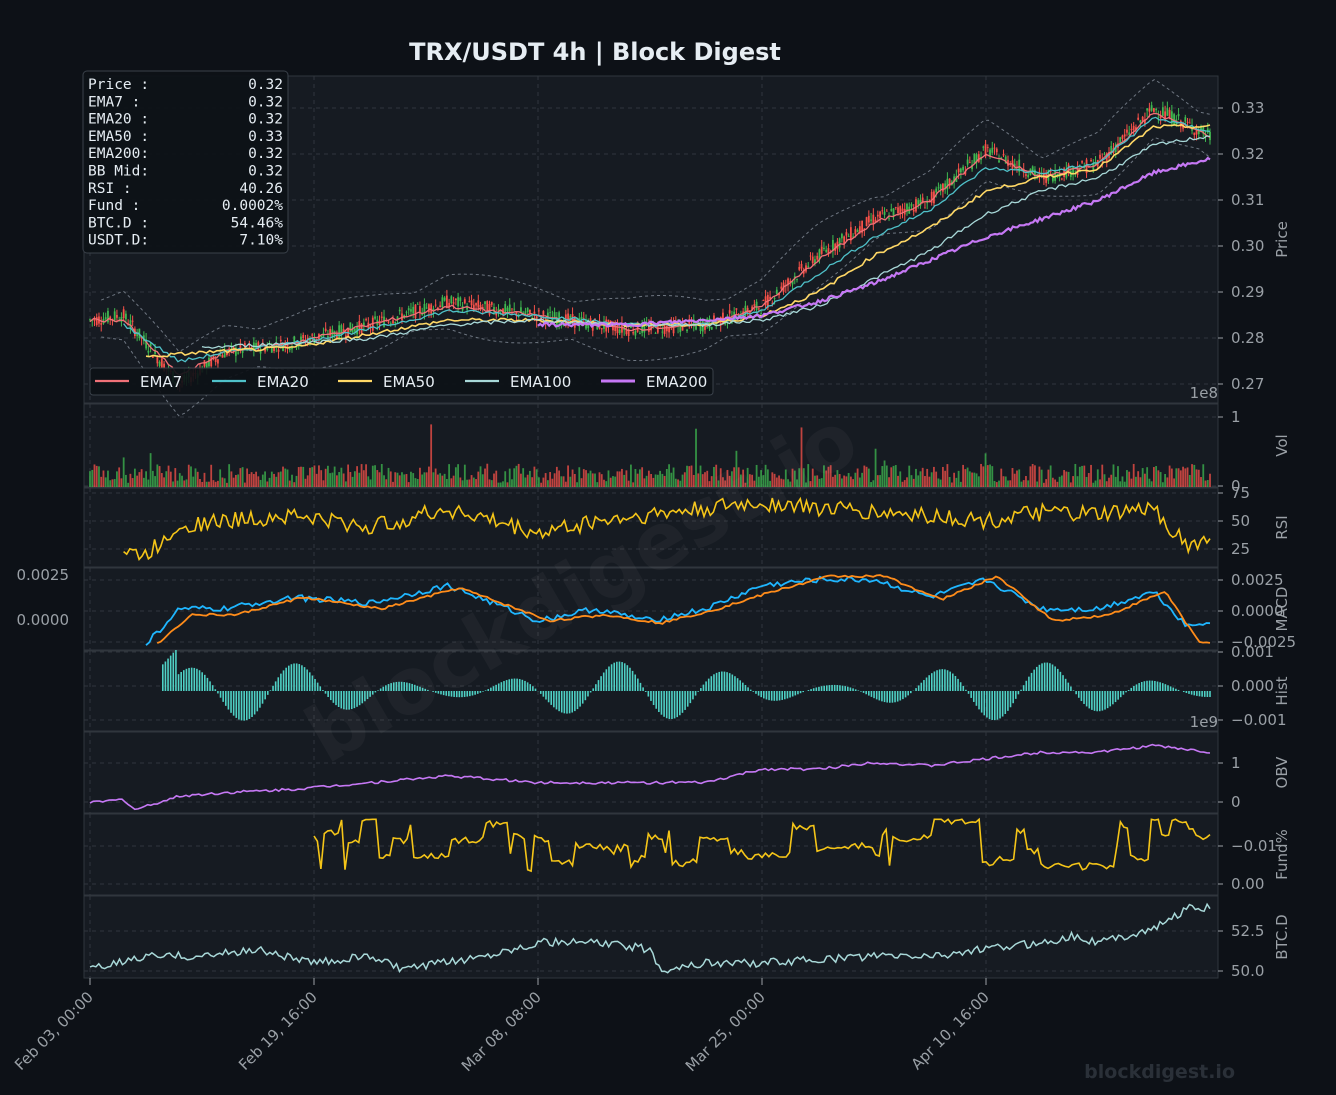 This screenshot has height=1095, width=1336. Describe the element at coordinates (114, 206) in the screenshot. I see `info-label-7: Fund :` at that location.